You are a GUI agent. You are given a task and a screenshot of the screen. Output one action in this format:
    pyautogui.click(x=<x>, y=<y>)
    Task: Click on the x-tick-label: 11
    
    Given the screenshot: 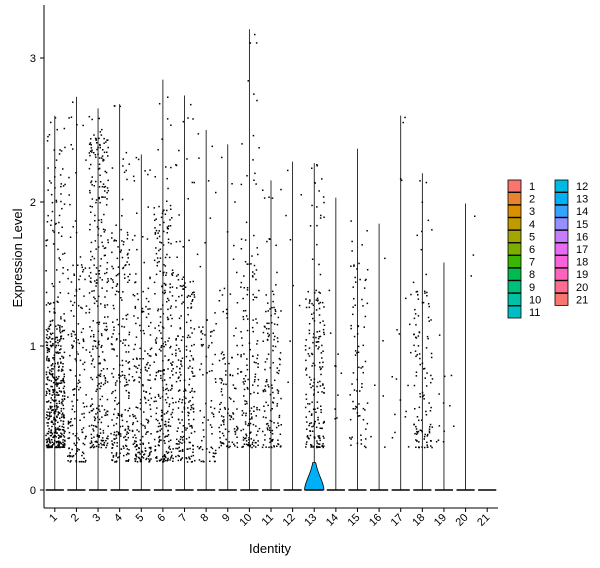 What is the action you would take?
    pyautogui.click(x=268, y=520)
    